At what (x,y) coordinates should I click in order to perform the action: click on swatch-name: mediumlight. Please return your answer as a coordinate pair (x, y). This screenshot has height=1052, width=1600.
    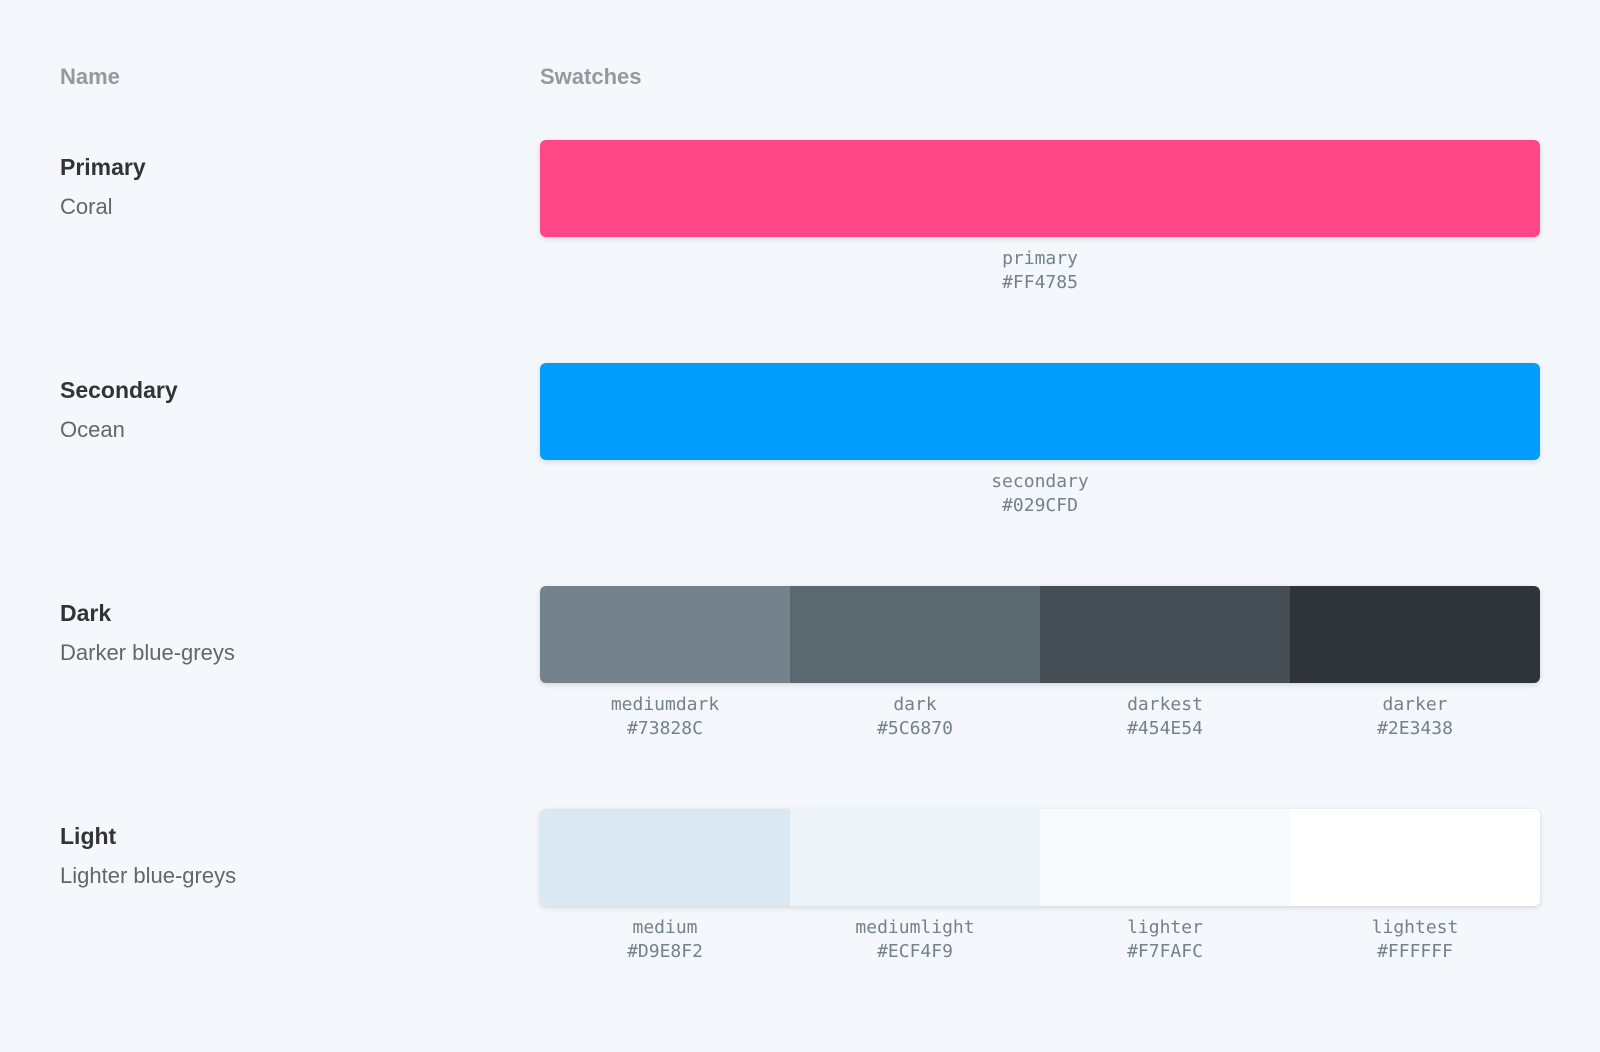
    Looking at the image, I should click on (915, 927).